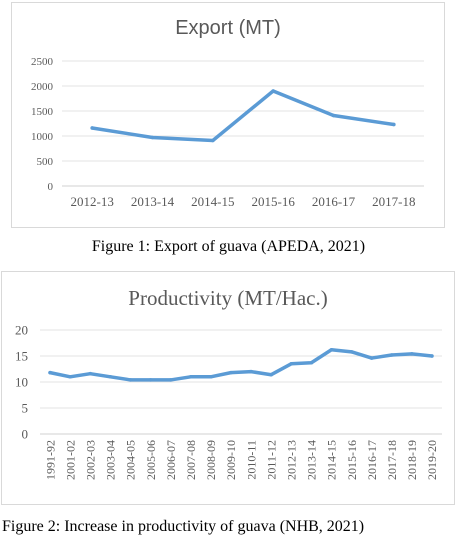 The width and height of the screenshot is (457, 551). I want to click on x-tick-label: 2009-10, so click(231, 460).